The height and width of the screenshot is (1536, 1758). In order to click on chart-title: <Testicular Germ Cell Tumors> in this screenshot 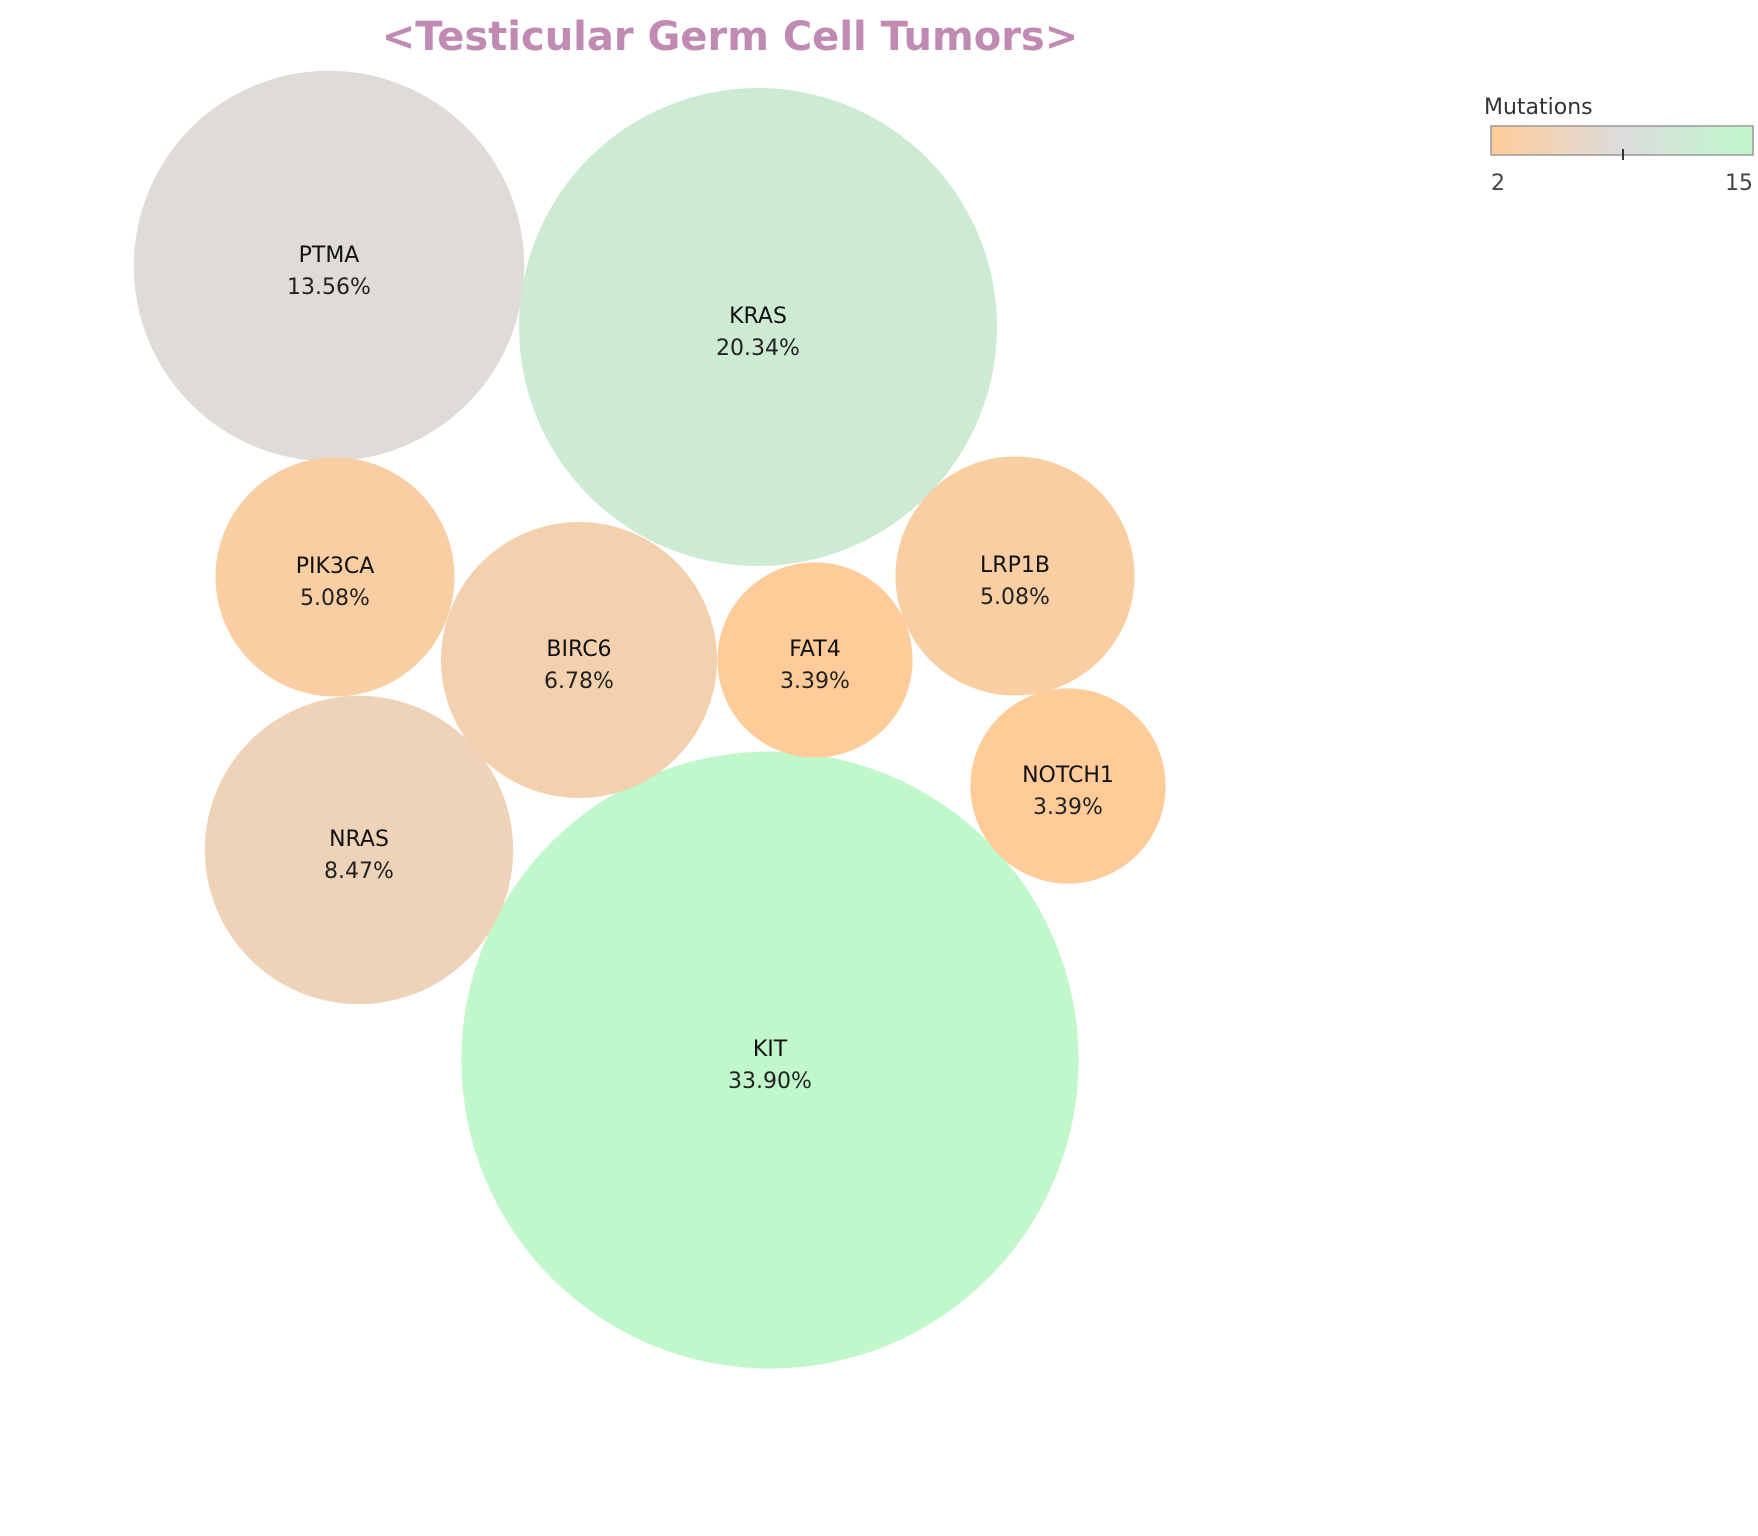, I will do `click(730, 37)`.